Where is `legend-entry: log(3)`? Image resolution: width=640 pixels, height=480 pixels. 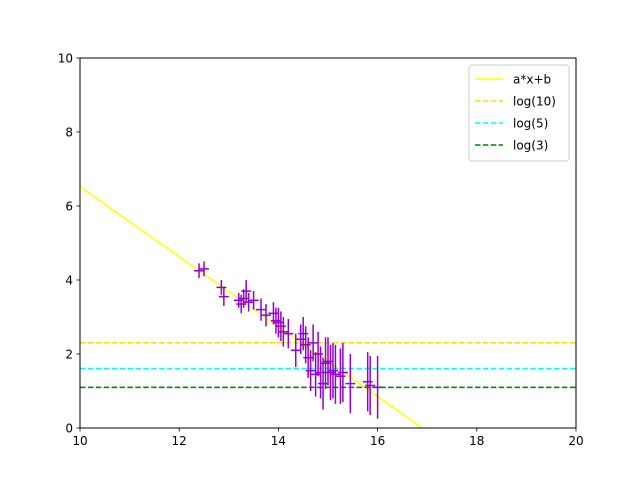 legend-entry: log(3) is located at coordinates (511, 146).